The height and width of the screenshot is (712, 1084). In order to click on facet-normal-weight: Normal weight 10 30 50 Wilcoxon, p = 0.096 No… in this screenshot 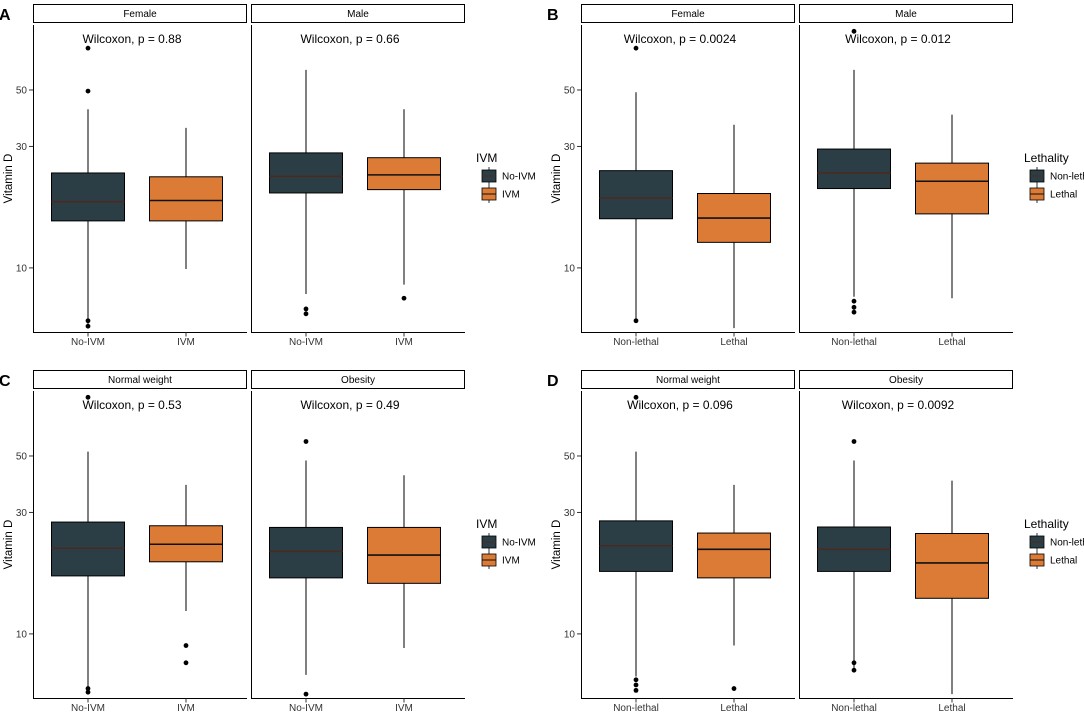, I will do `click(679, 541)`.